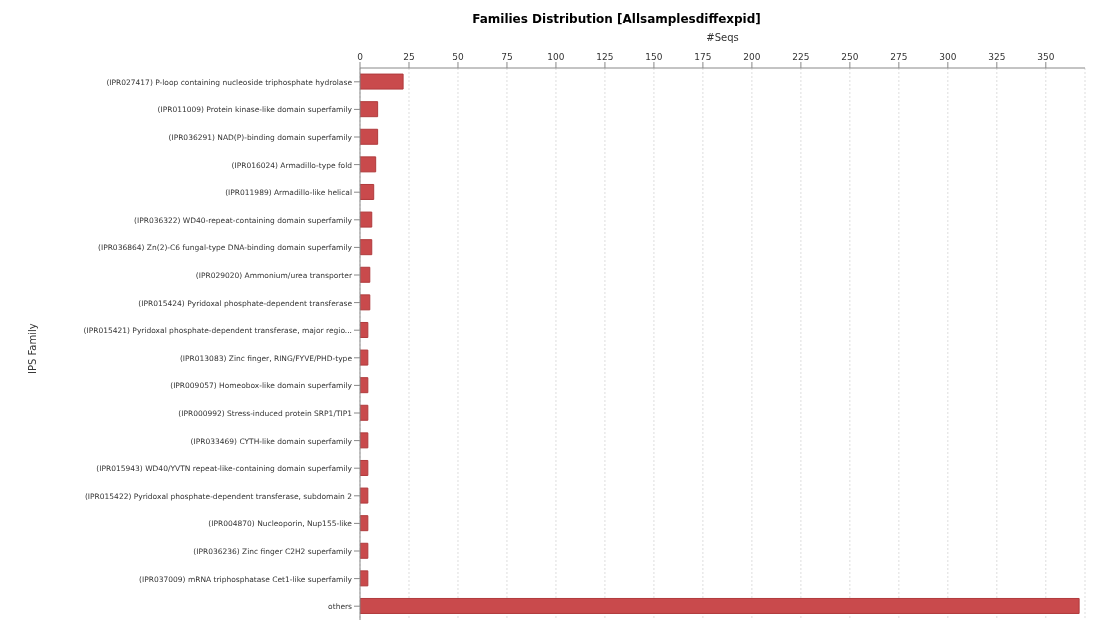 The width and height of the screenshot is (1113, 628). What do you see at coordinates (1046, 57) in the screenshot?
I see `x-tick-label: 350` at bounding box center [1046, 57].